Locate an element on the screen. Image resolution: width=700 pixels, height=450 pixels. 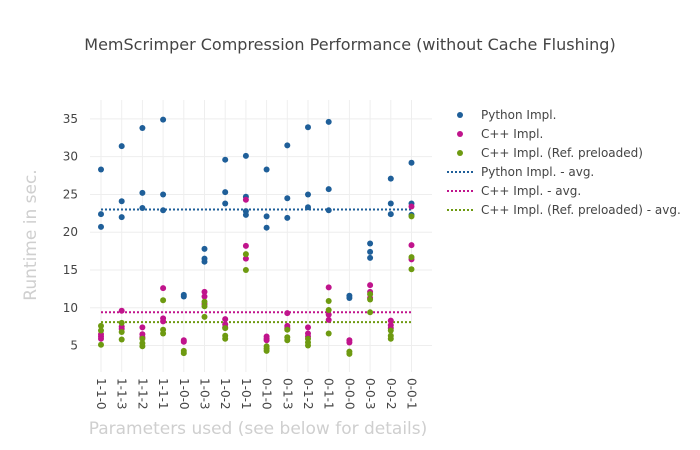
y-axis-ticks: 5 10 15 20 25 30 35 is located at coordinates (70, 232).